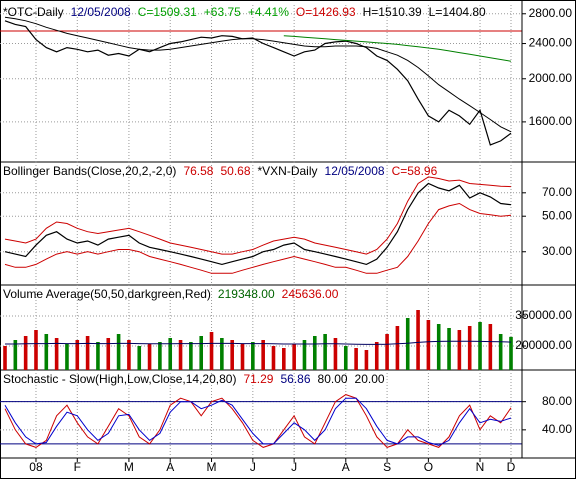 The image size is (576, 479). What do you see at coordinates (198, 171) in the screenshot?
I see `legend-item: 76.58` at bounding box center [198, 171].